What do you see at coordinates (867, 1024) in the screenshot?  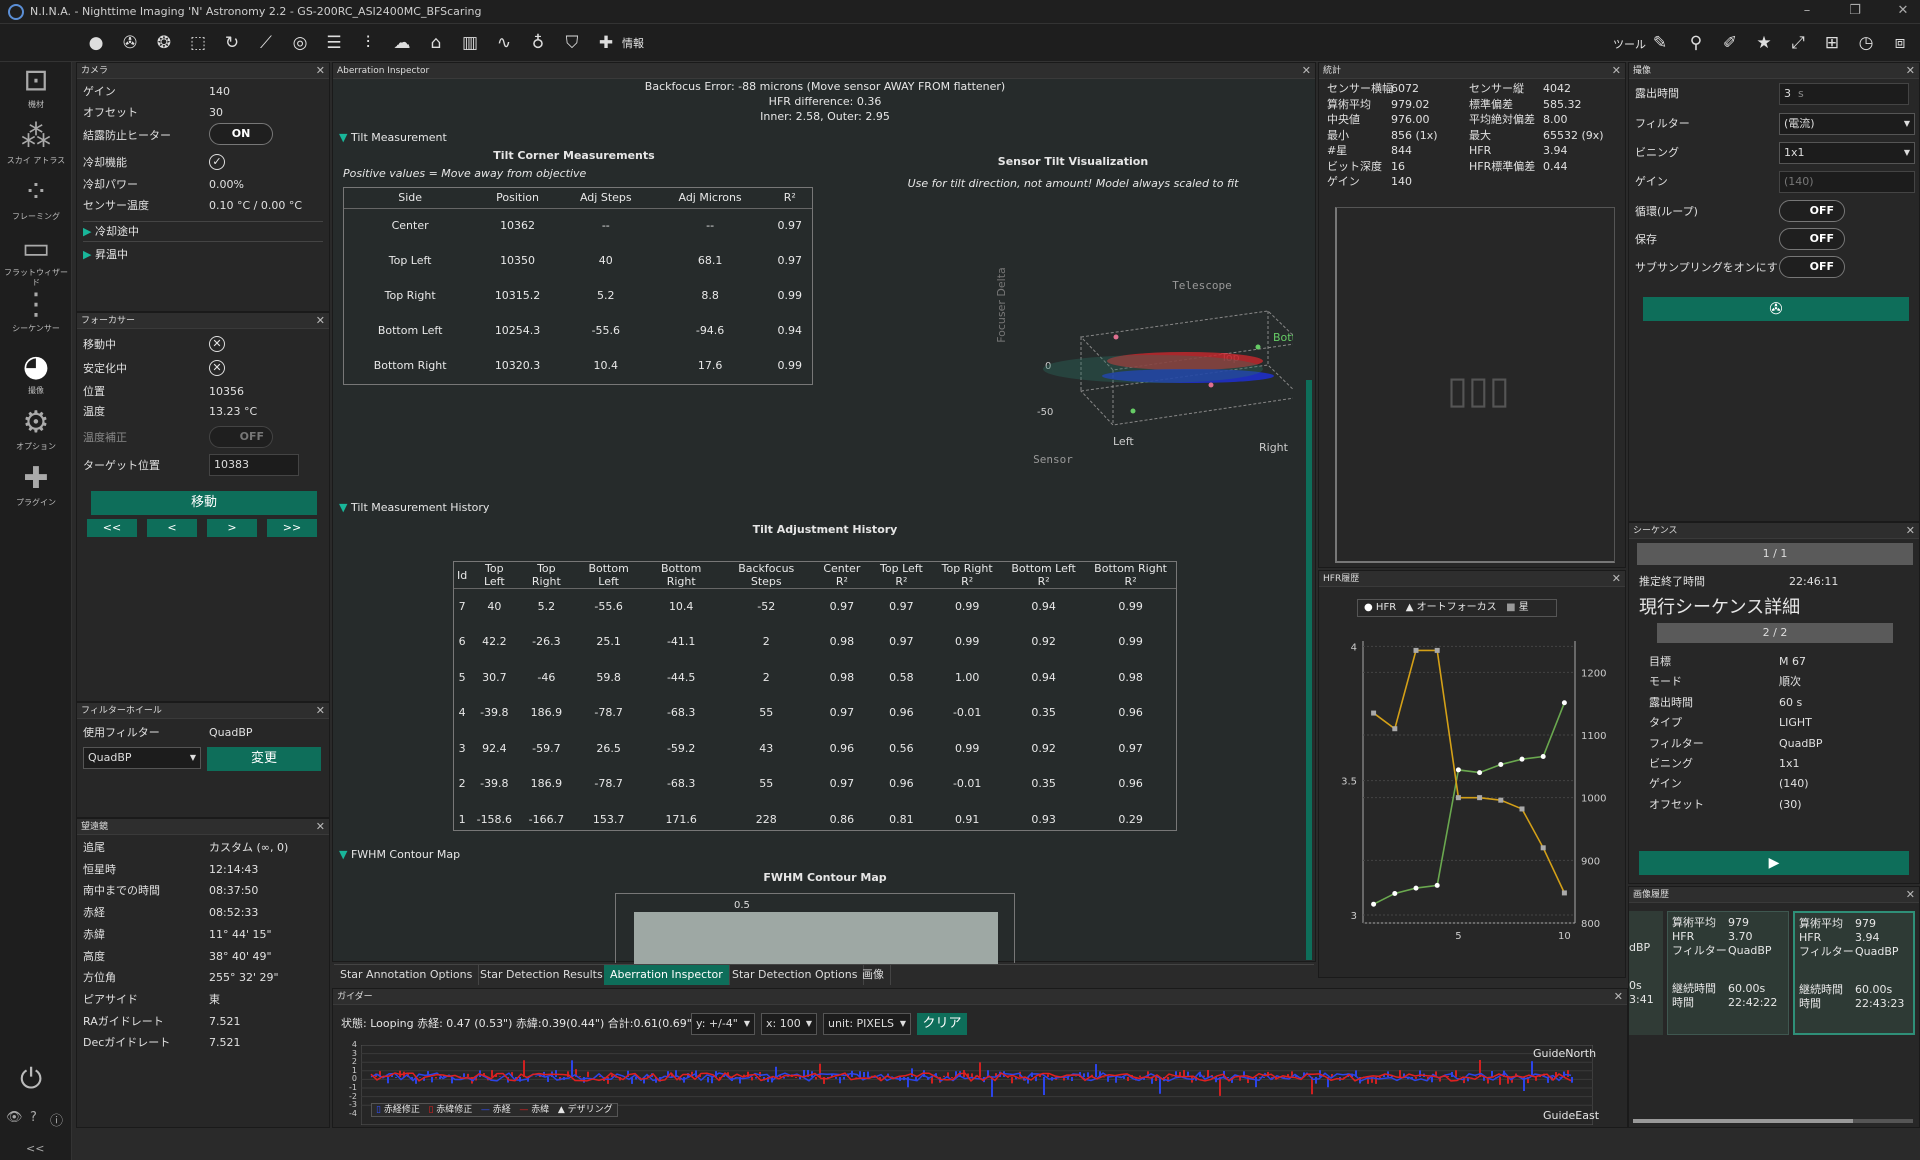 I see `unit-select: unit: PIXELS ▼` at bounding box center [867, 1024].